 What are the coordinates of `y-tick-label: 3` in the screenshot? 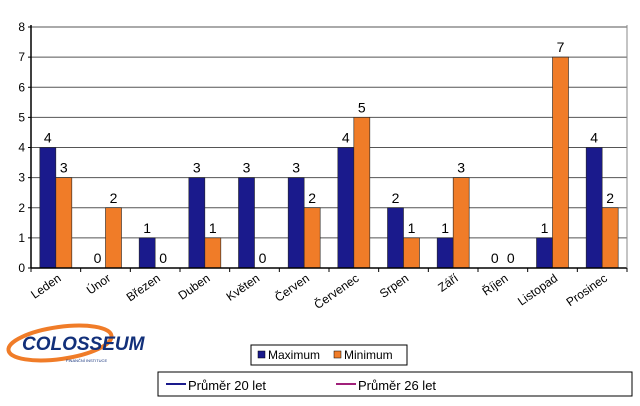 It's located at (21, 178).